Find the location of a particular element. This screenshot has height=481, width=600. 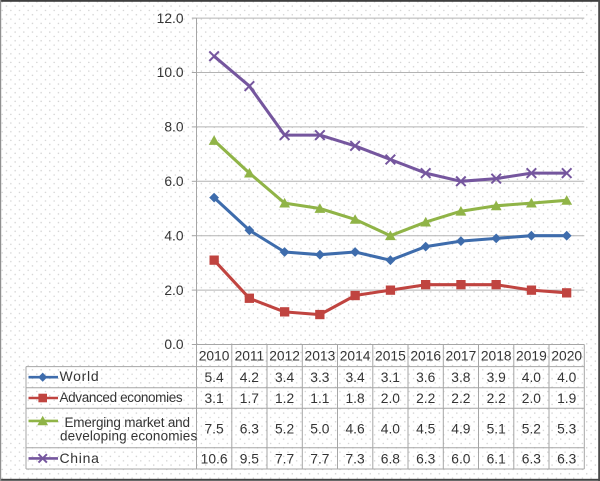

svg-text: 5.1 is located at coordinates (496, 428).